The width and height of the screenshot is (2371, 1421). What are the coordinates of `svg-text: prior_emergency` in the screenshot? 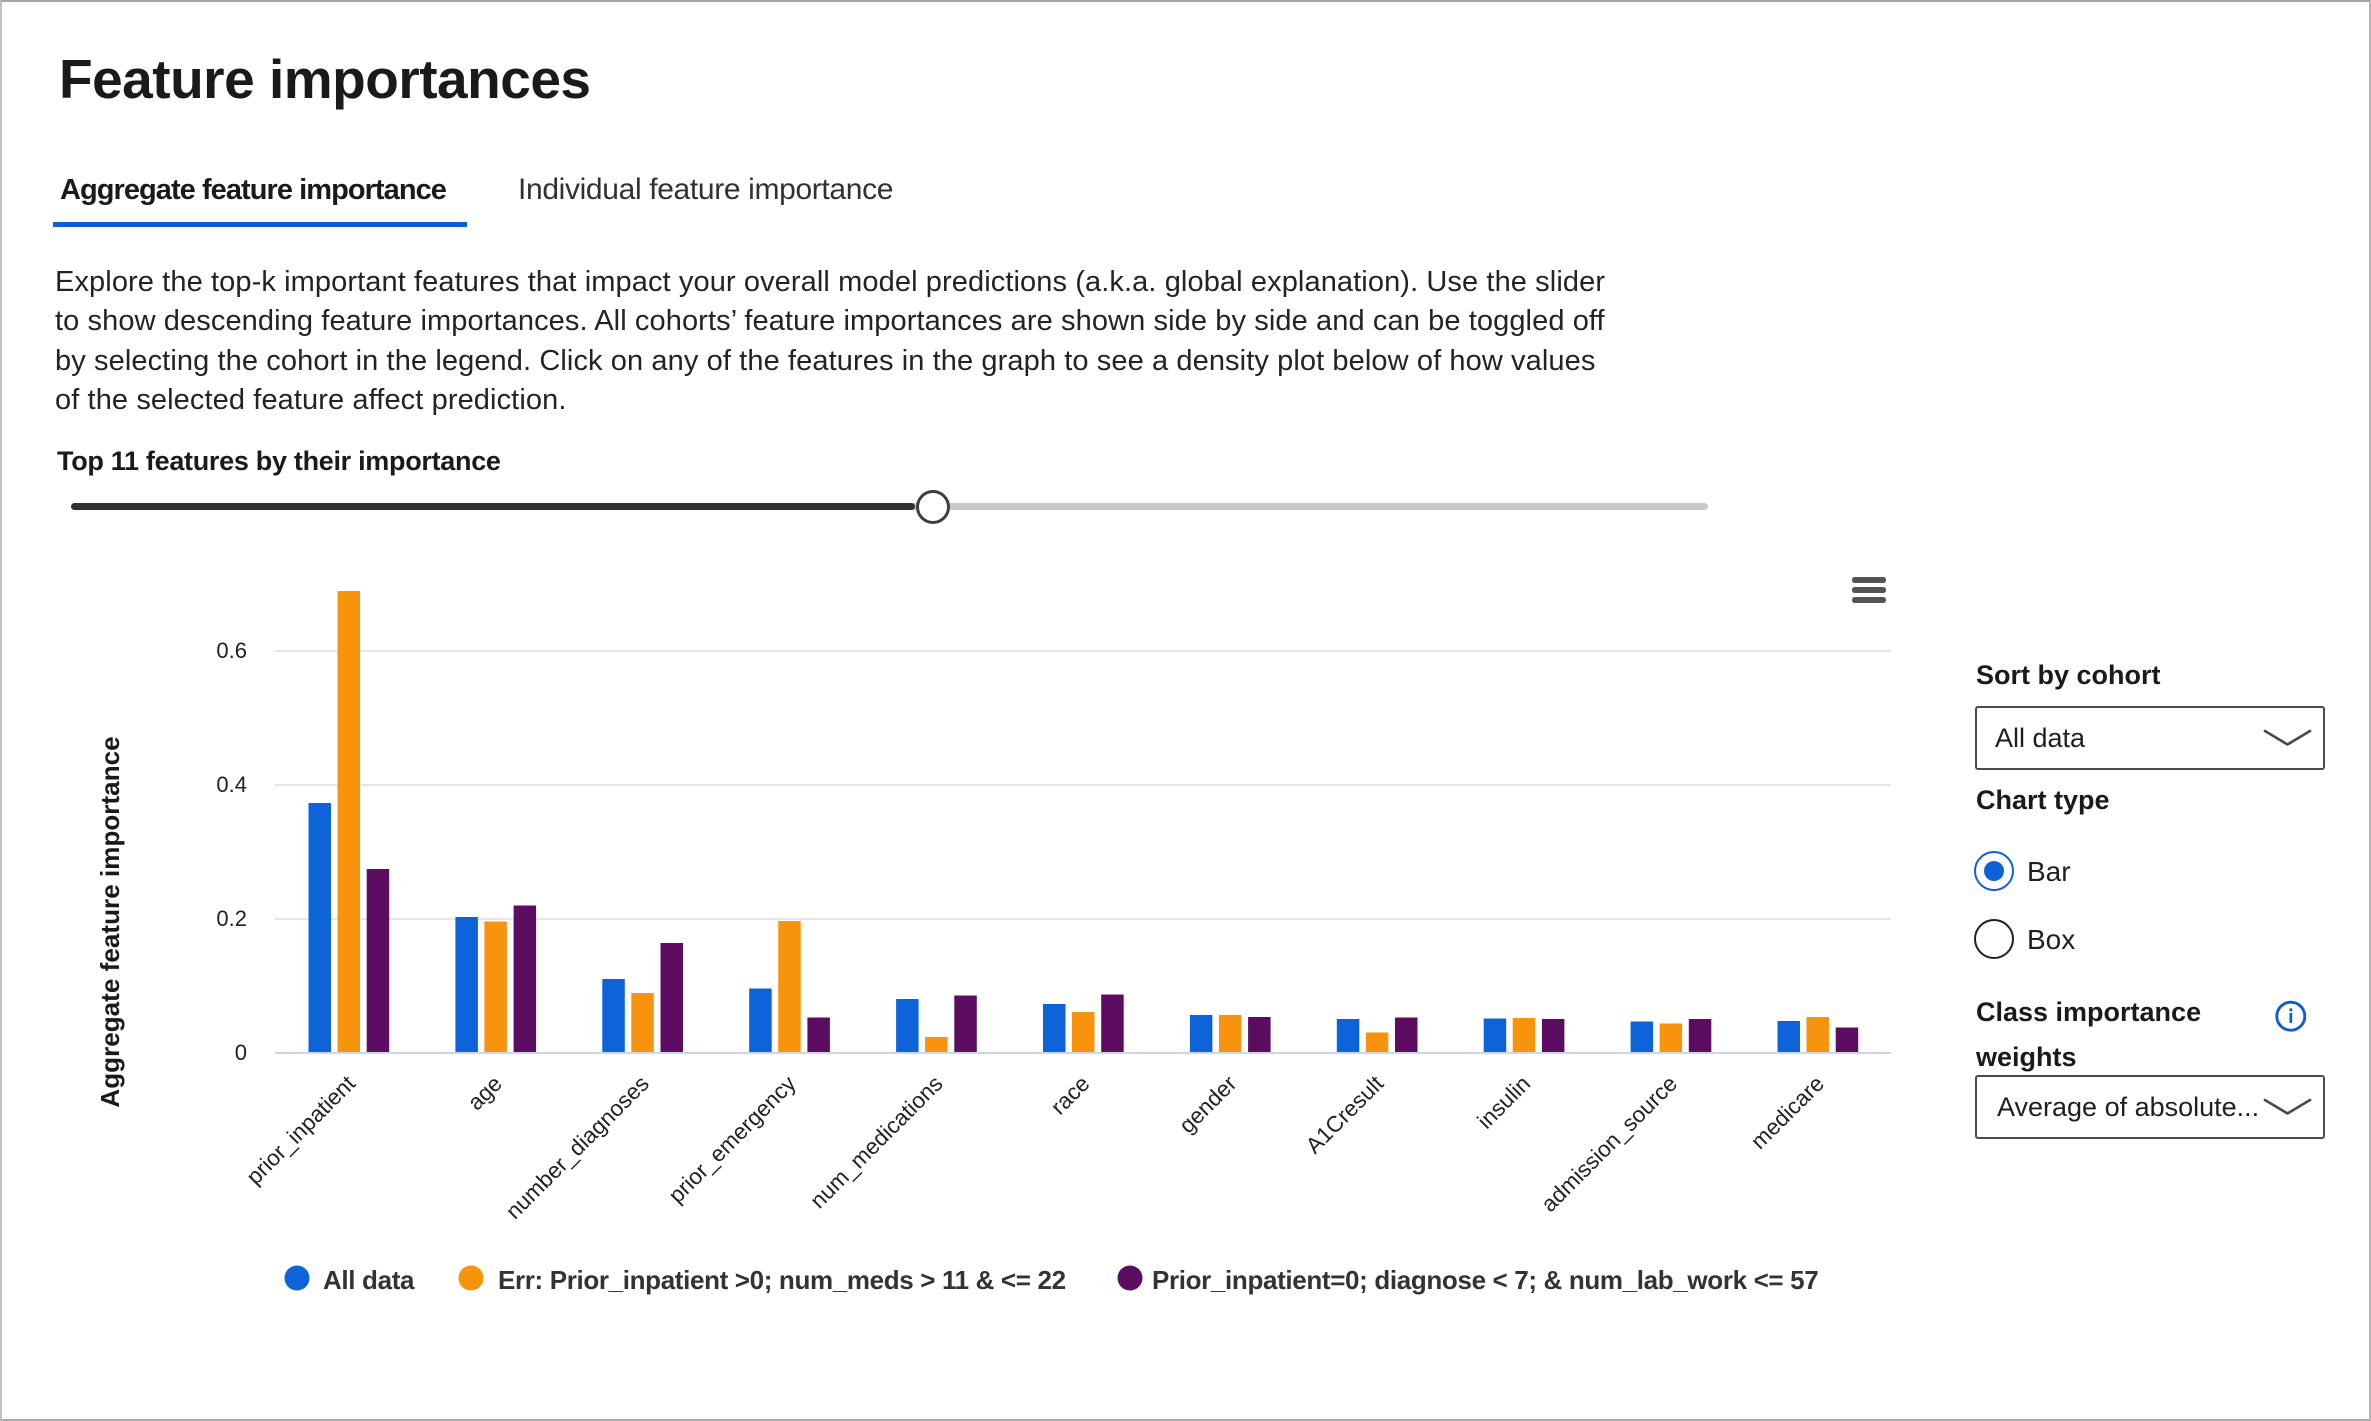 It's located at (733, 1139).